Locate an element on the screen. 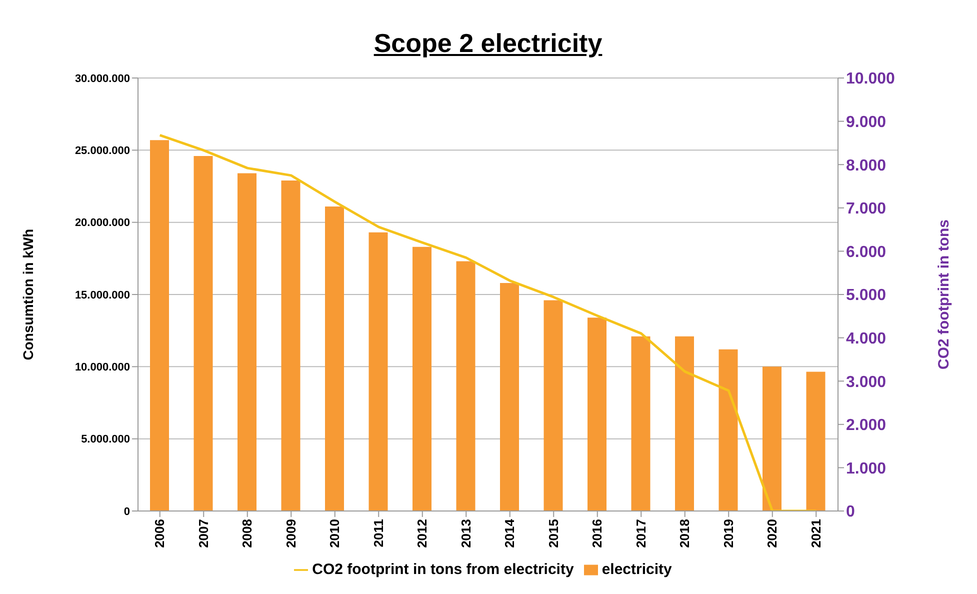 Image resolution: width=977 pixels, height=594 pixels. y2-tick-label: 0 is located at coordinates (850, 512).